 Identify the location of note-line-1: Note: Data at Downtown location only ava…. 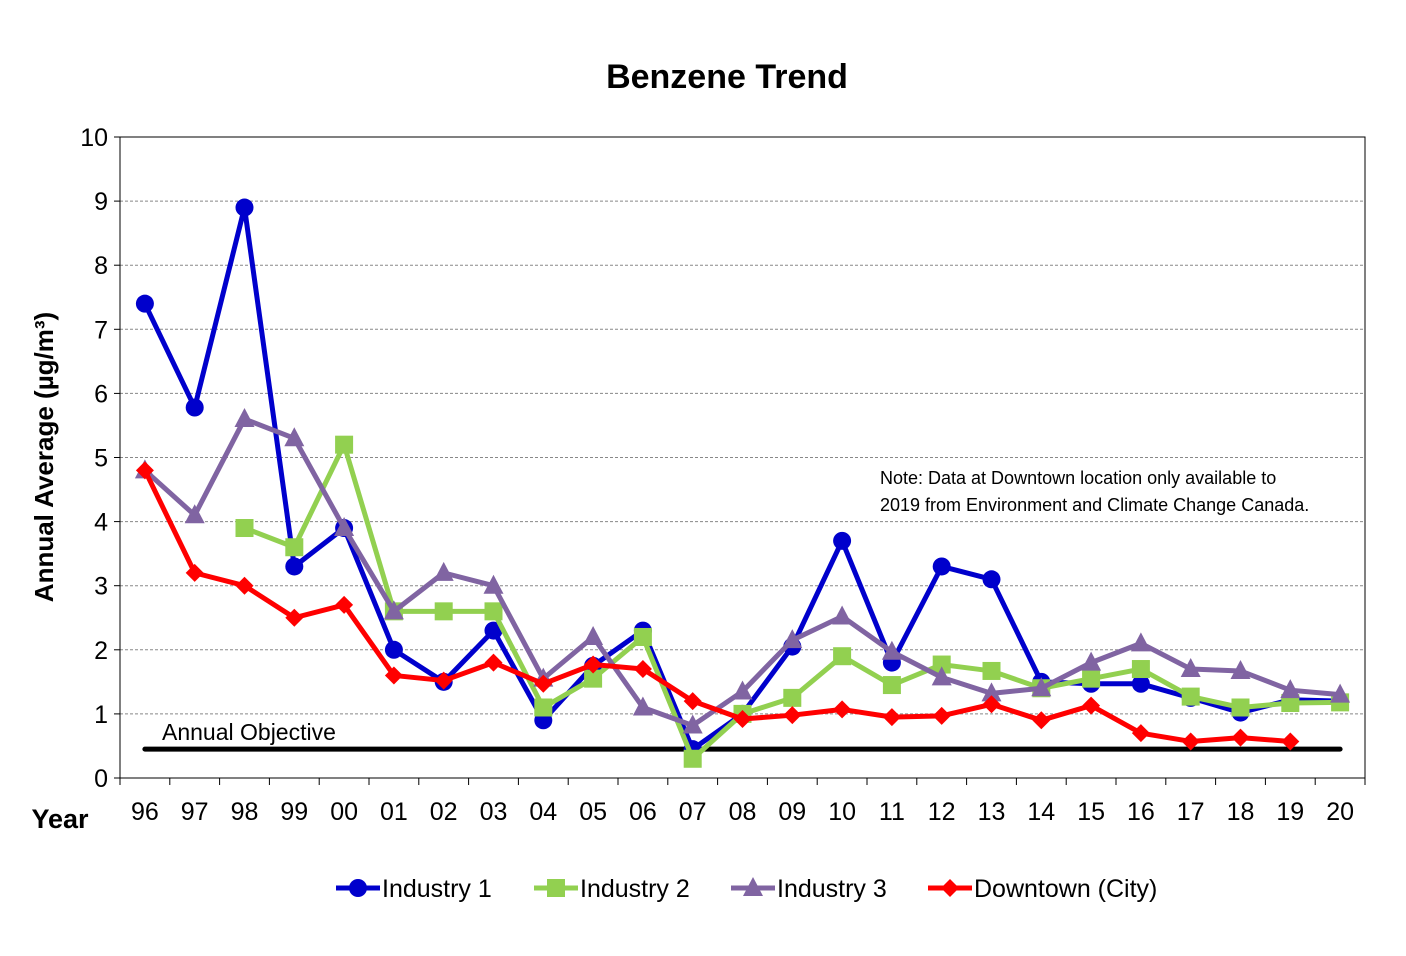
(1078, 478).